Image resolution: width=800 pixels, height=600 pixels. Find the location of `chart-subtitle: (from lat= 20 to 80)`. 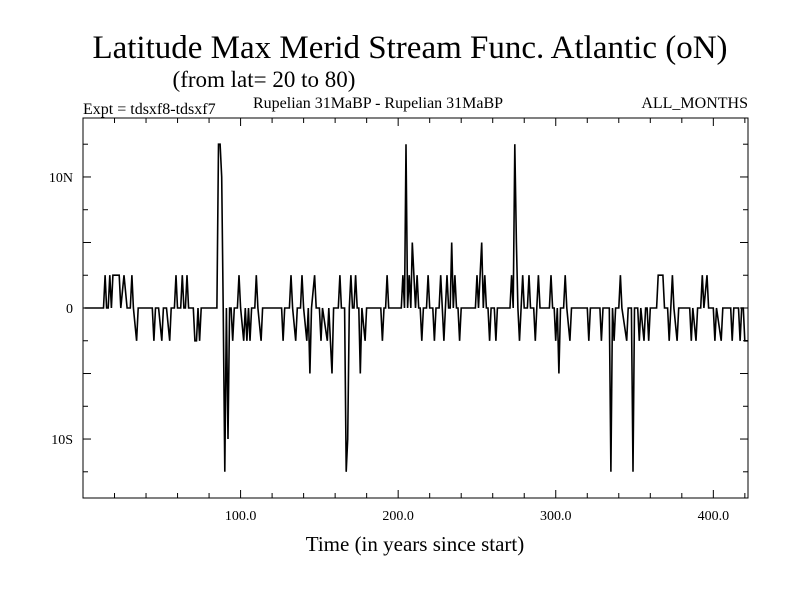

chart-subtitle: (from lat= 20 to 80) is located at coordinates (264, 79).